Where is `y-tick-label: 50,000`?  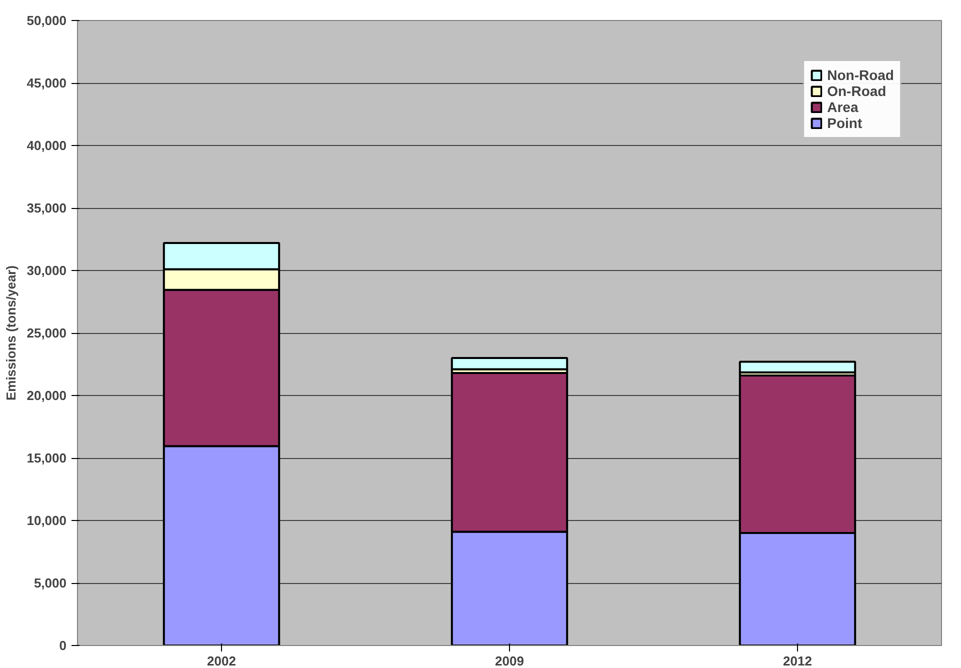
y-tick-label: 50,000 is located at coordinates (46, 20).